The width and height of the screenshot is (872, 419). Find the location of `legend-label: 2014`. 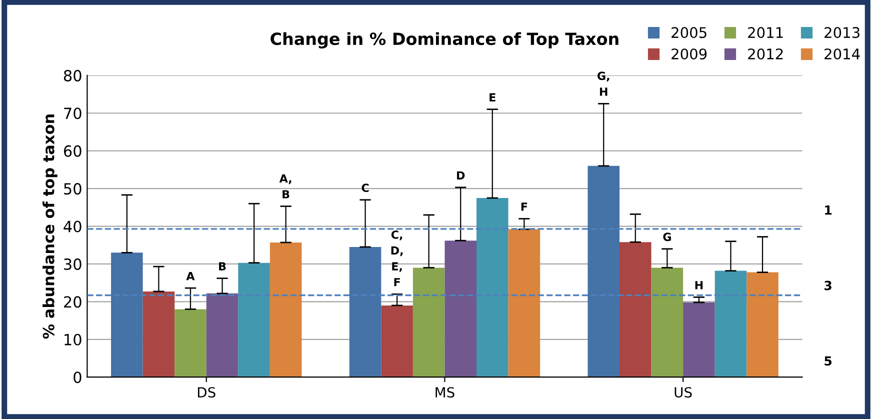

legend-label: 2014 is located at coordinates (842, 54).